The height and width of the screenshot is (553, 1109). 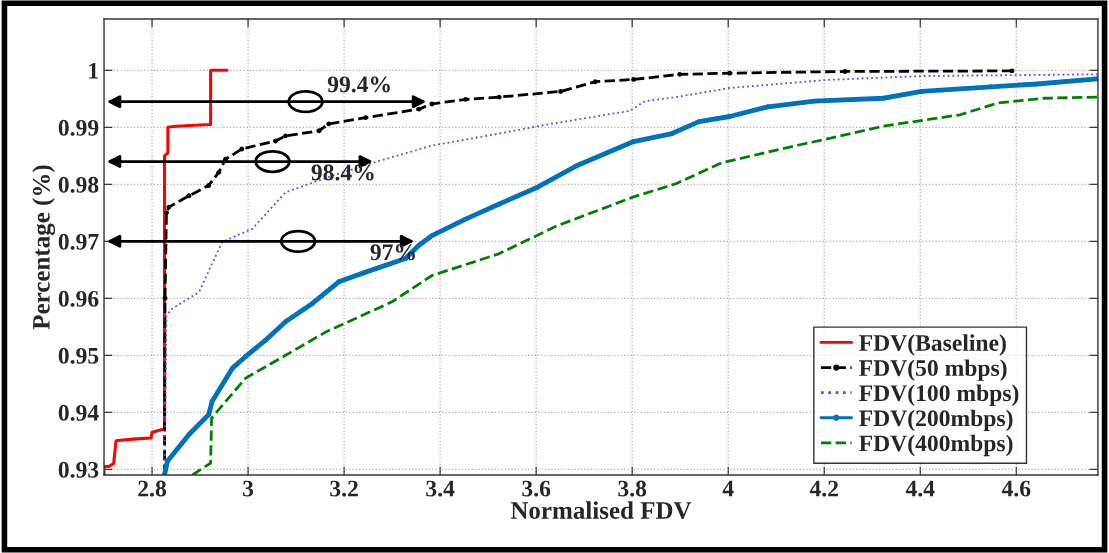 What do you see at coordinates (728, 488) in the screenshot?
I see `x-tick-label: 4` at bounding box center [728, 488].